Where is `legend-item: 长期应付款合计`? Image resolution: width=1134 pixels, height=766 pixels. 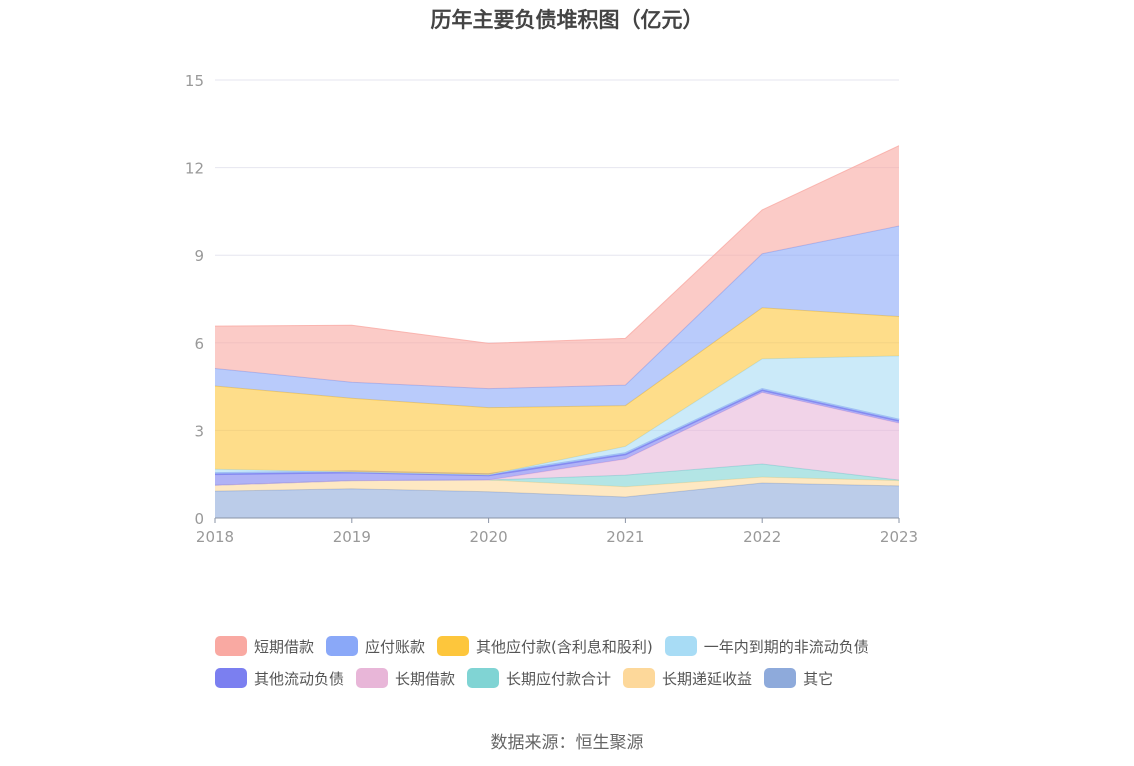 legend-item: 长期应付款合计 is located at coordinates (539, 678).